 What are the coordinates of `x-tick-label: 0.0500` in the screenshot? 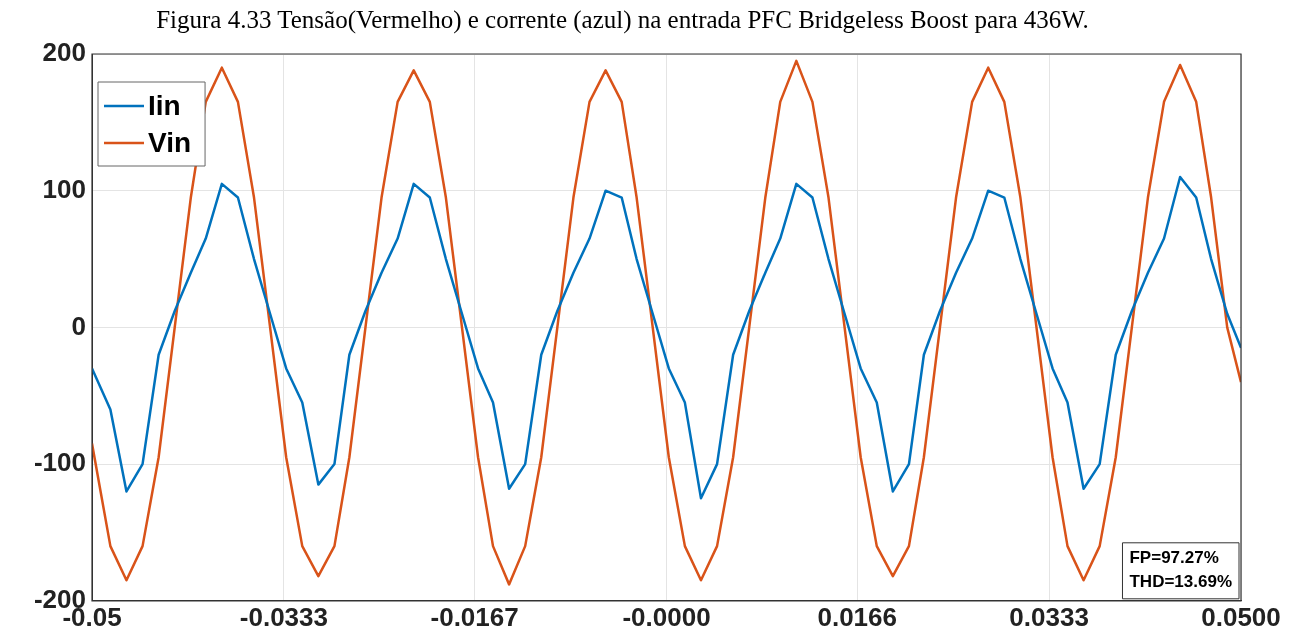 It's located at (1241, 616).